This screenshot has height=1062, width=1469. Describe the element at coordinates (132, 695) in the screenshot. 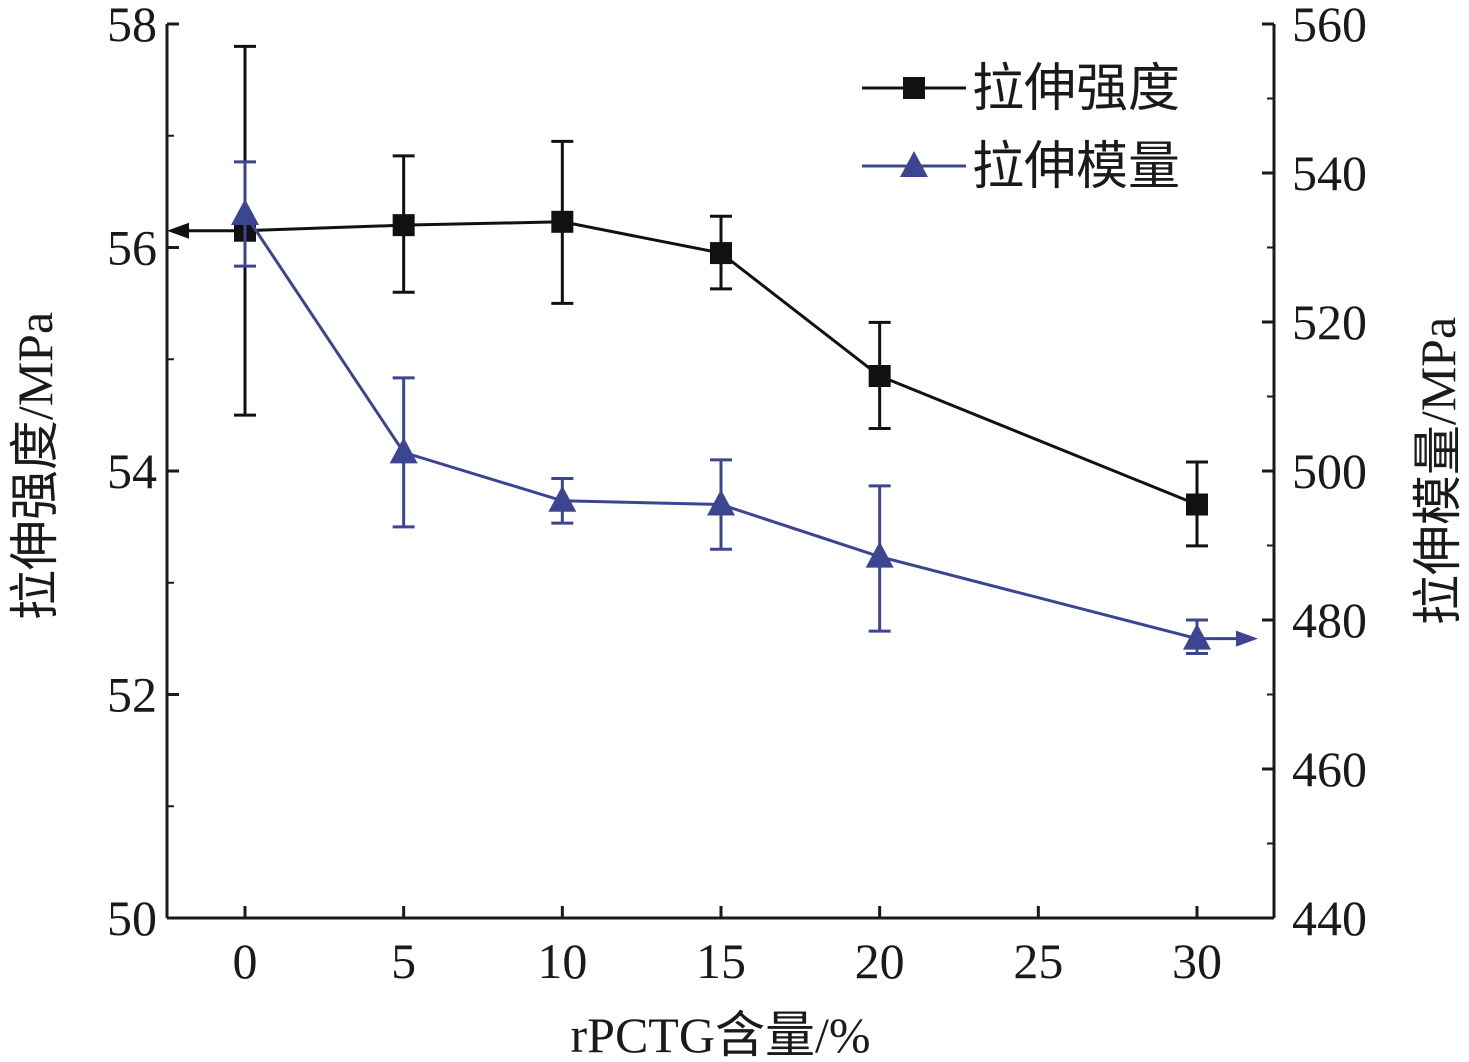

I see `left-y-tick-label: 52` at that location.